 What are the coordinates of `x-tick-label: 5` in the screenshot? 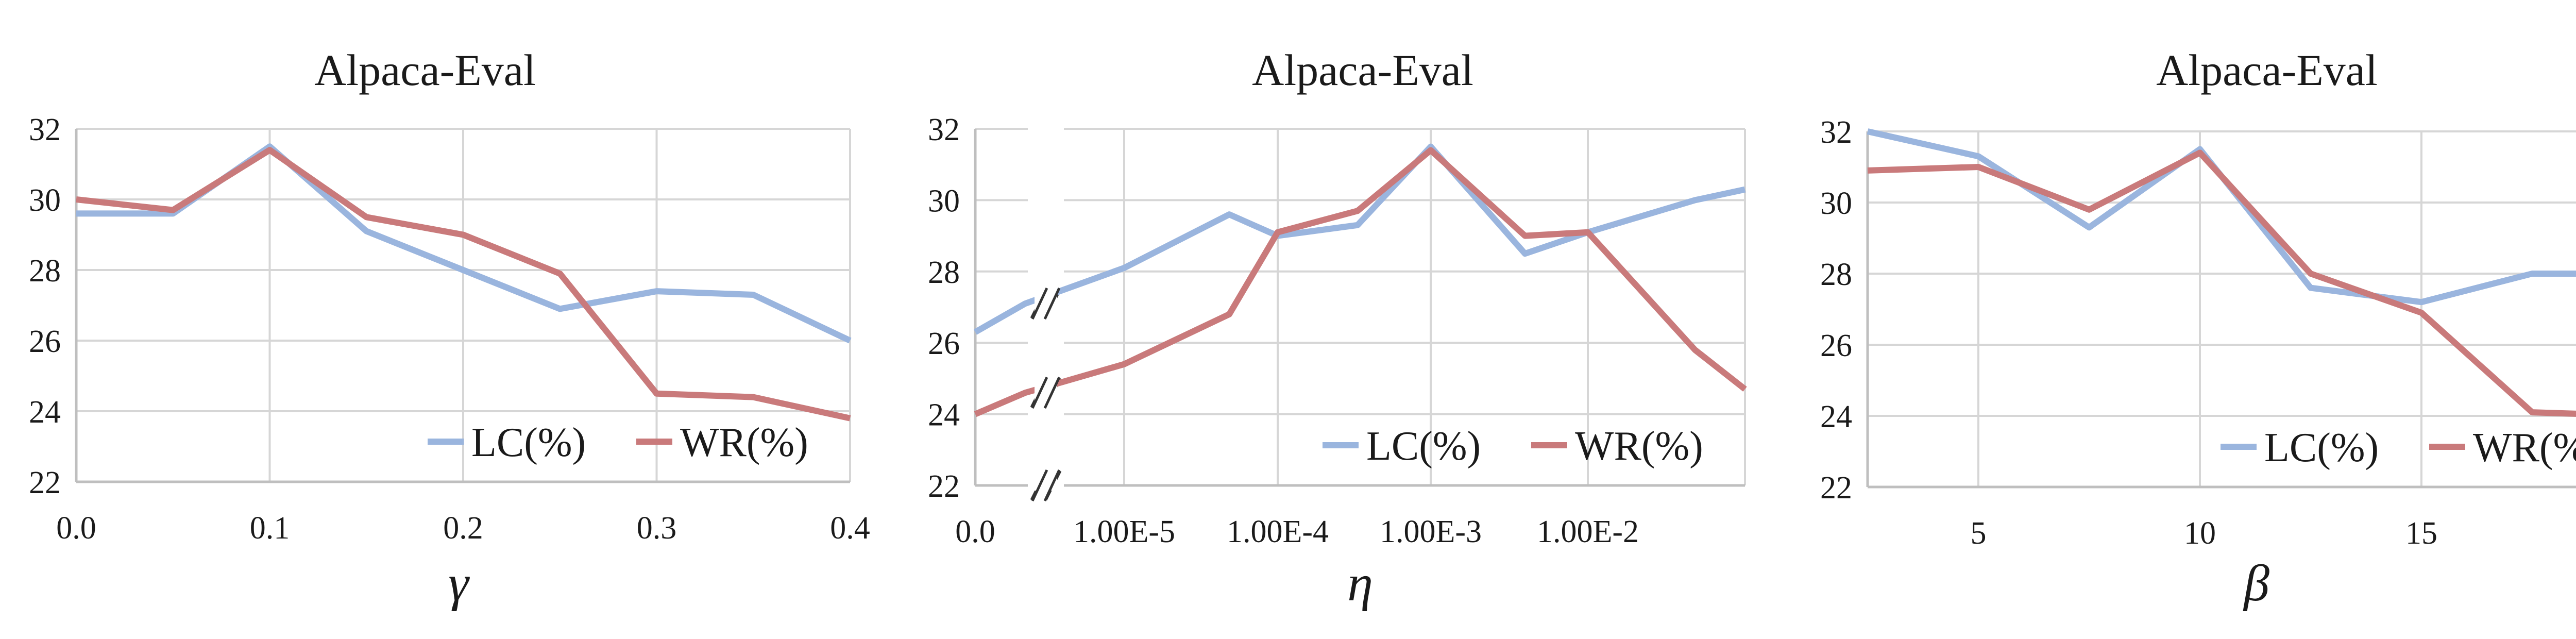 It's located at (1979, 534).